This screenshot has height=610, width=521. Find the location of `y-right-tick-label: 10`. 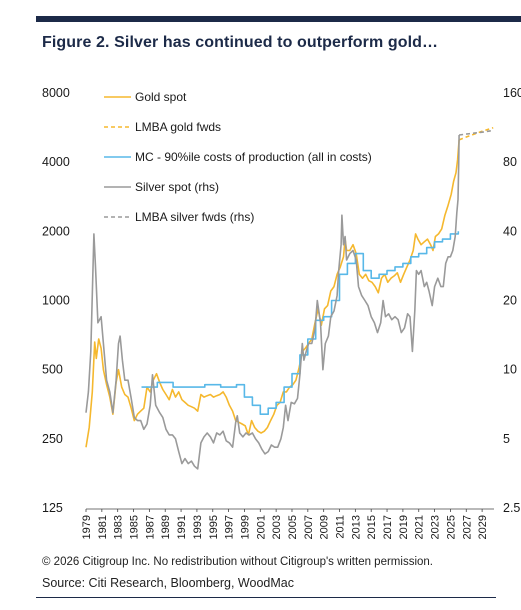

y-right-tick-label: 10 is located at coordinates (510, 370).